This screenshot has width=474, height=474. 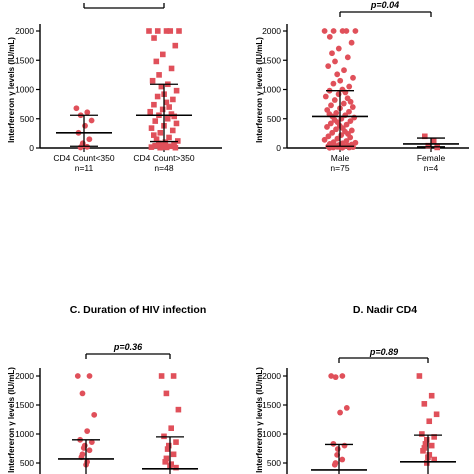 I want to click on chart-title: C. Duration of HIV infection, so click(x=138, y=310).